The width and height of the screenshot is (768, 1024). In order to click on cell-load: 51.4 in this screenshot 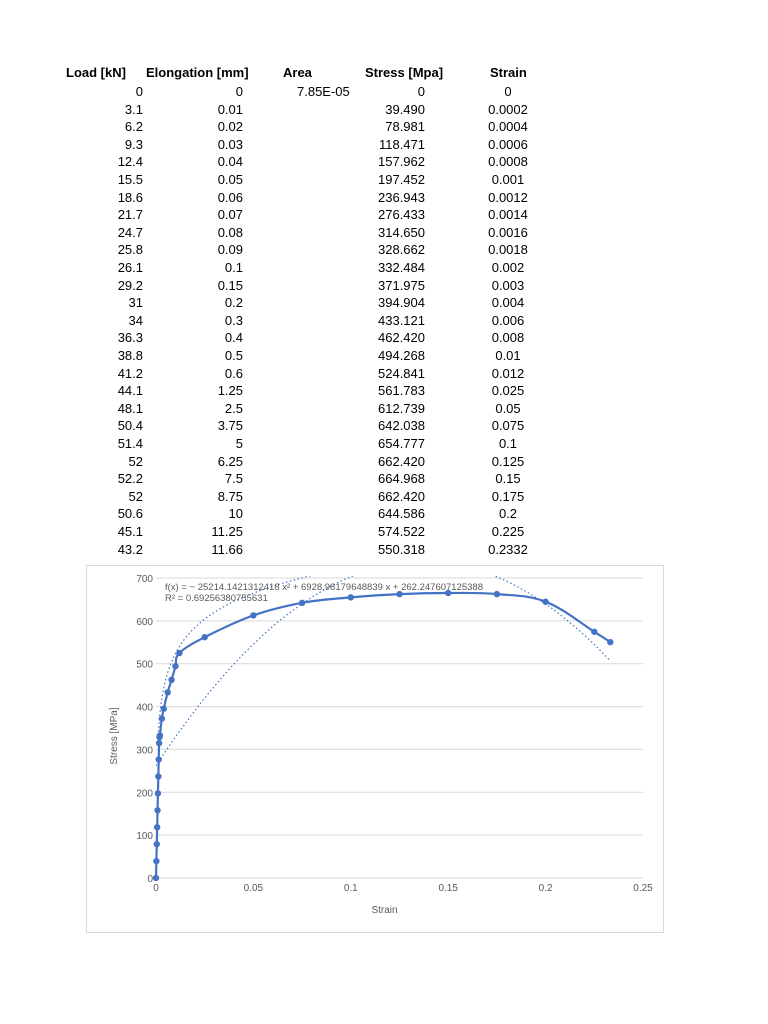, I will do `click(130, 443)`.